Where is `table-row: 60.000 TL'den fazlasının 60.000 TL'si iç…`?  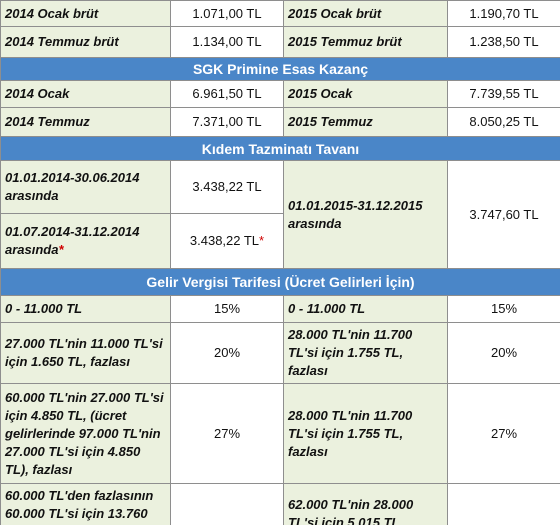
table-row: 60.000 TL'den fazlasının 60.000 TL'si iç… is located at coordinates (280, 504).